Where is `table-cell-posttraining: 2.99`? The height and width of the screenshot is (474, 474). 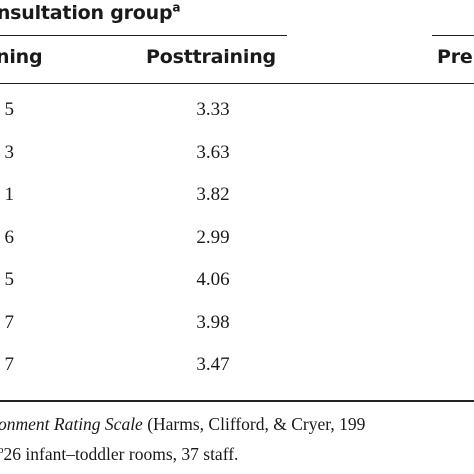
table-cell-posttraining: 2.99 is located at coordinates (213, 237).